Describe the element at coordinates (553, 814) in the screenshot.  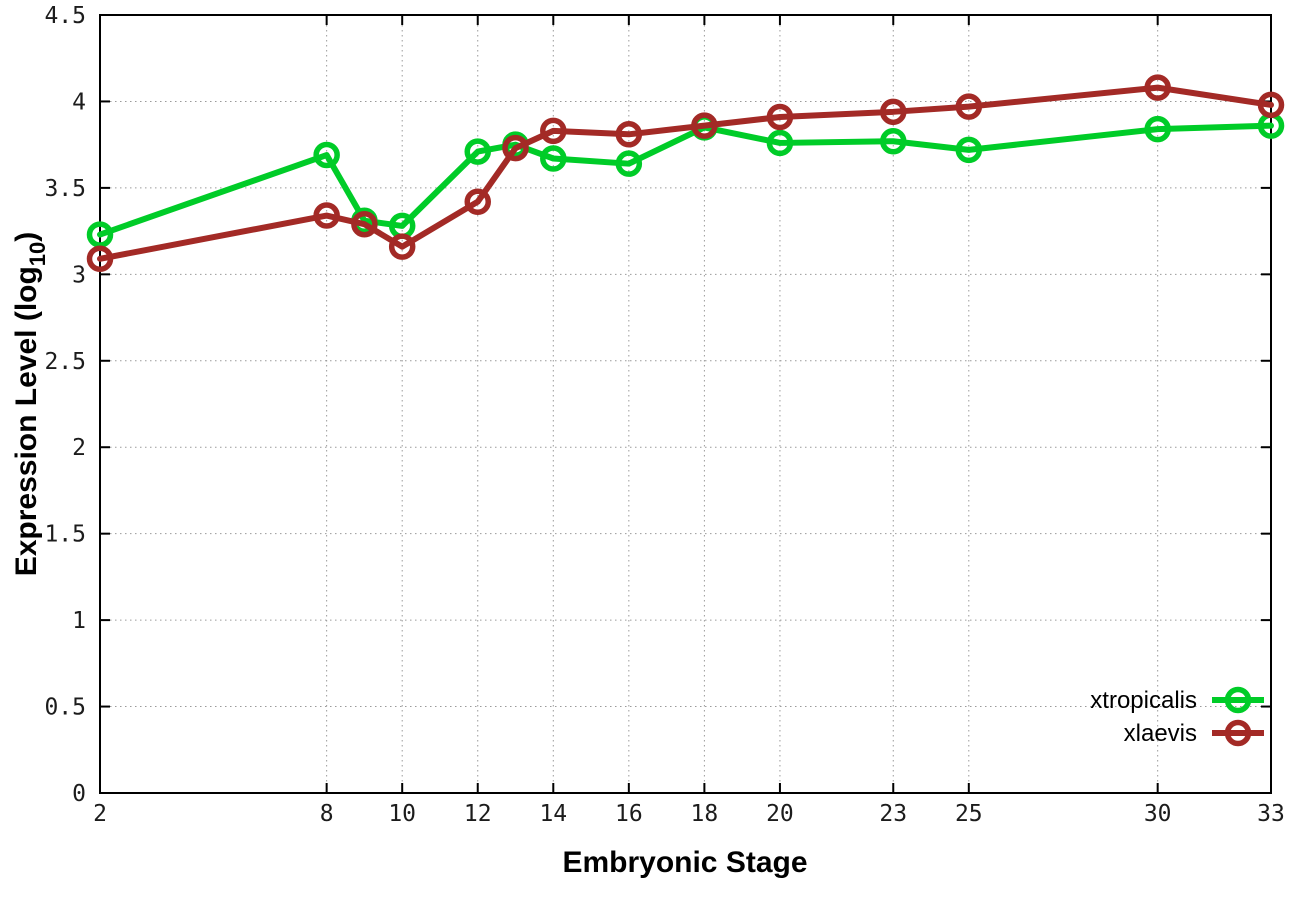
I see `x-tick-label-14: 14` at that location.